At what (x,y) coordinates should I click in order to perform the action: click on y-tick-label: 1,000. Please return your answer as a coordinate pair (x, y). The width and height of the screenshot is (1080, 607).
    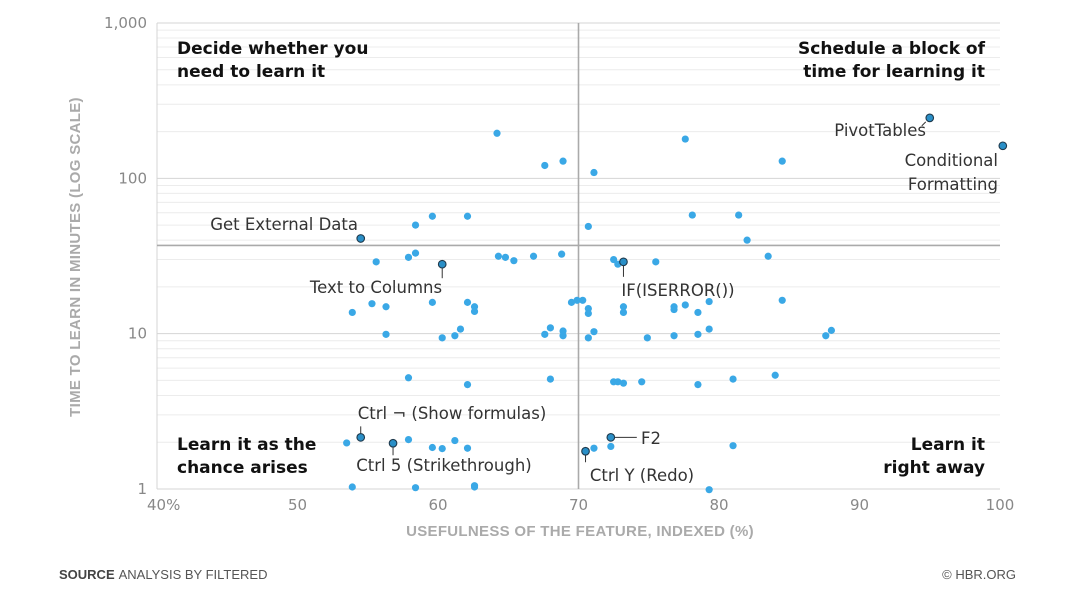
    Looking at the image, I should click on (125, 23).